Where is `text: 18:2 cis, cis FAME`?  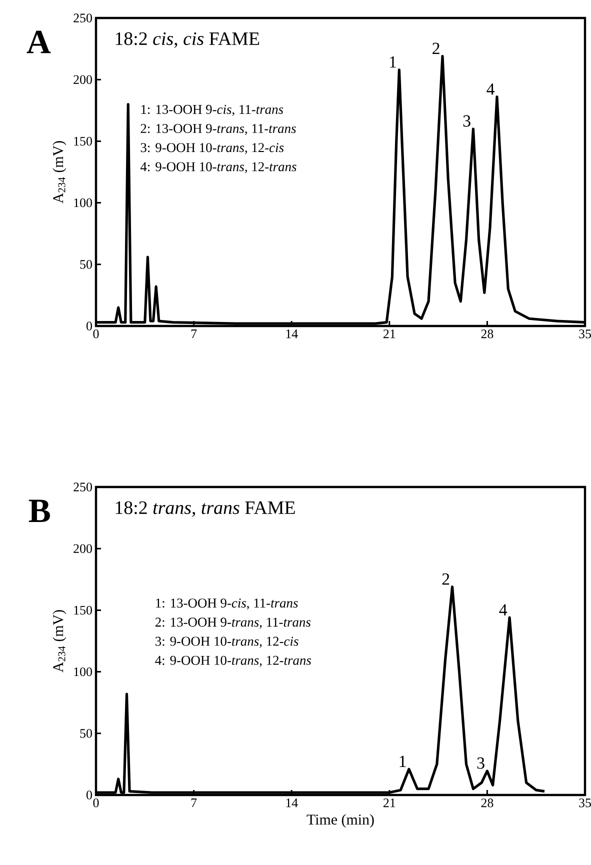 text: 18:2 cis, cis FAME is located at coordinates (188, 40).